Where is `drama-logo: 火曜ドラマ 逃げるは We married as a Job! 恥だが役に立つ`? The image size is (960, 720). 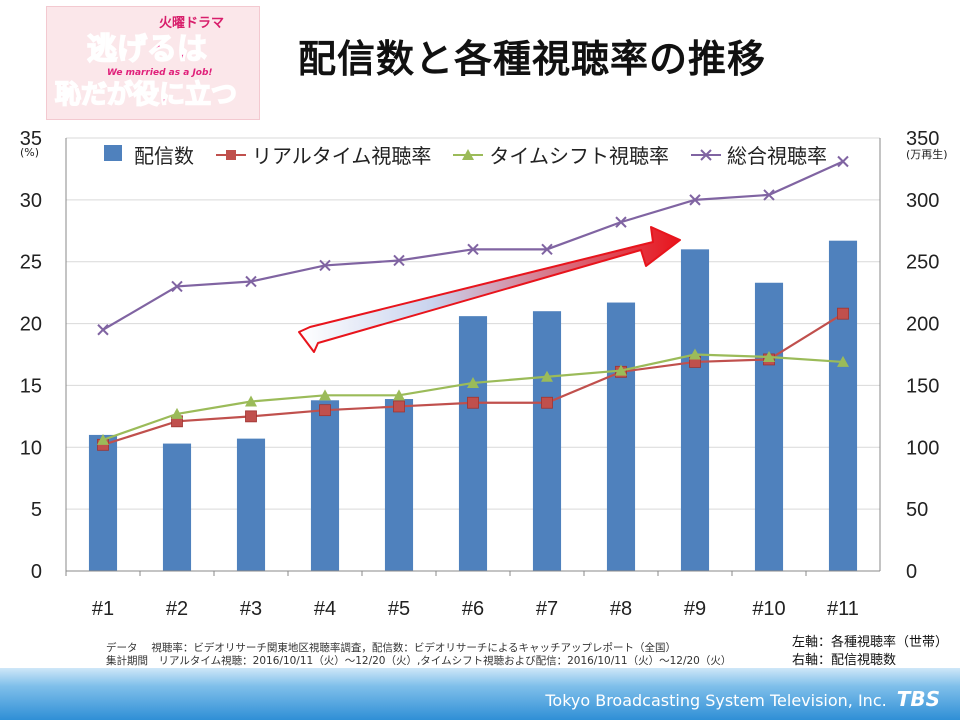
drama-logo: 火曜ドラマ 逃げるは We married as a Job! 恥だが役に立つ is located at coordinates (153, 63).